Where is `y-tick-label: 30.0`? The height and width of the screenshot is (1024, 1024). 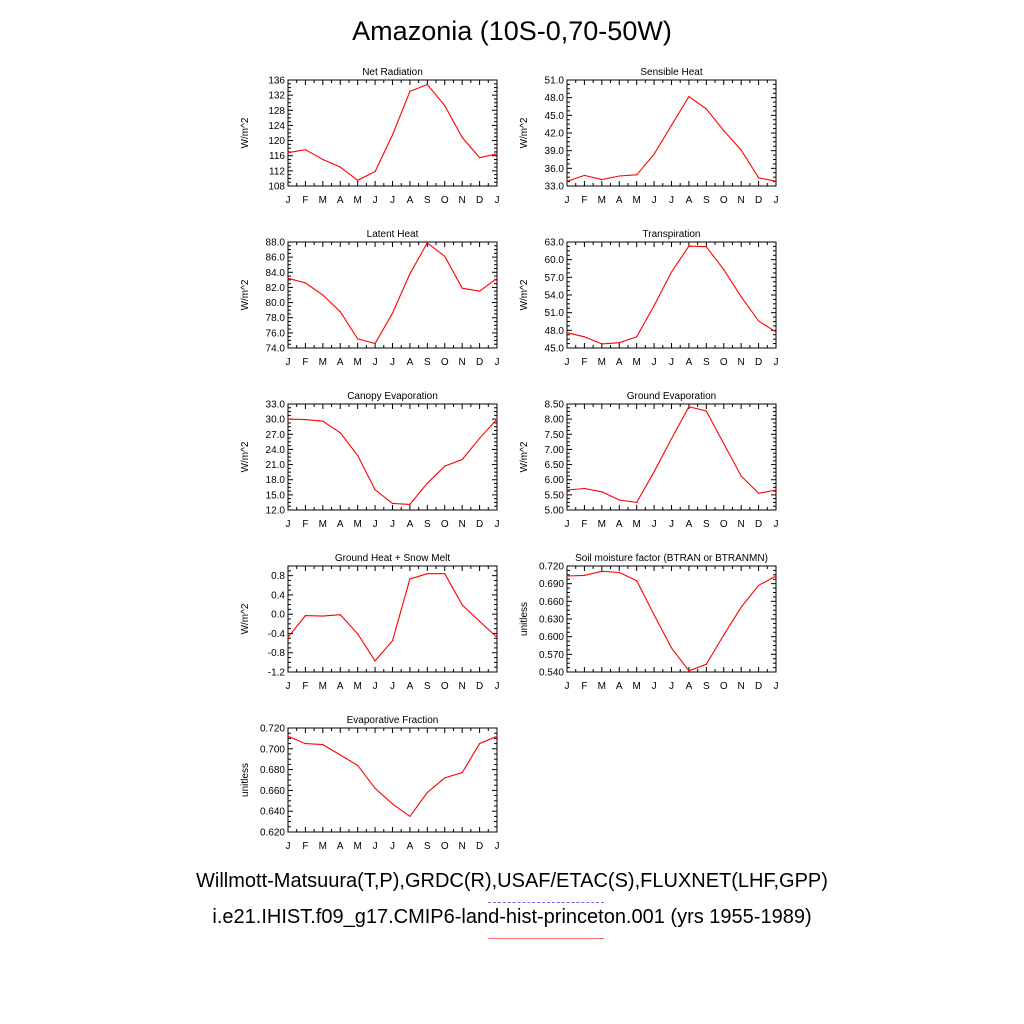 y-tick-label: 30.0 is located at coordinates (276, 420).